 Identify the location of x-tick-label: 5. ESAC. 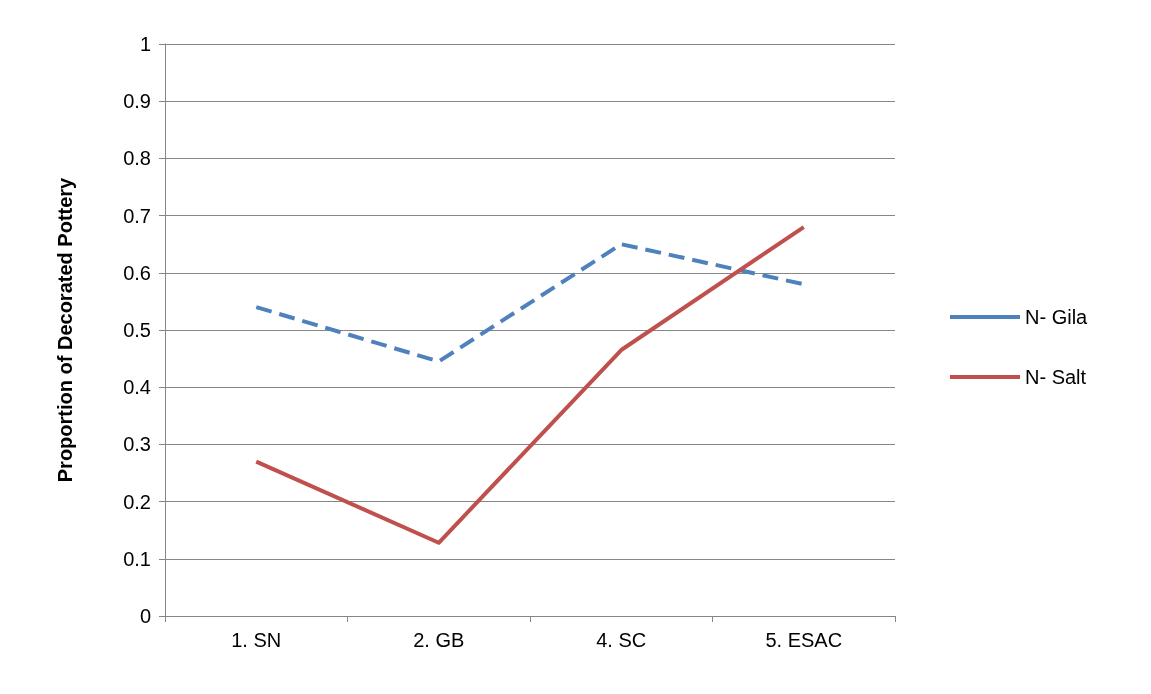
(804, 640).